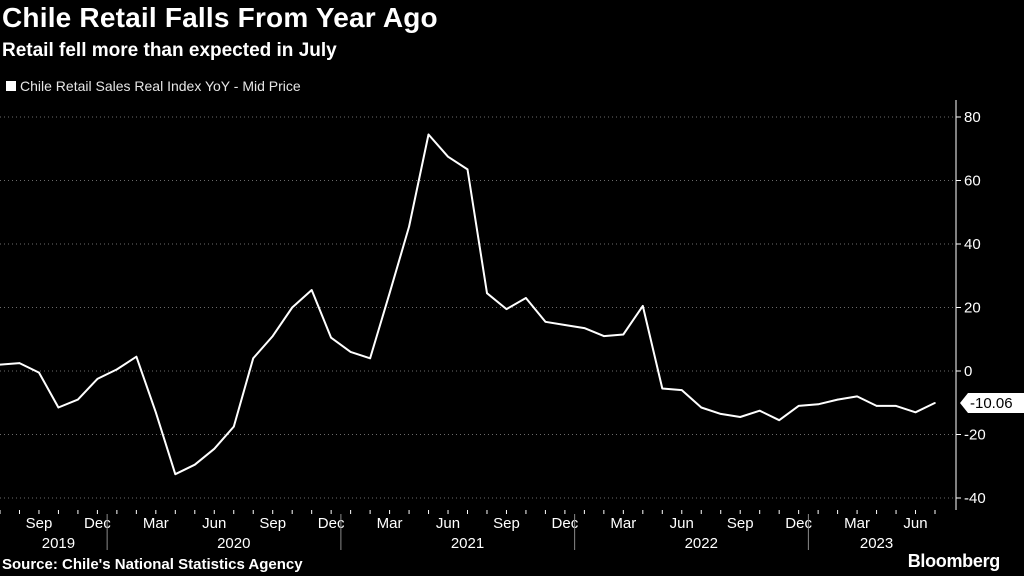  I want to click on legend-swatch, so click(11, 86).